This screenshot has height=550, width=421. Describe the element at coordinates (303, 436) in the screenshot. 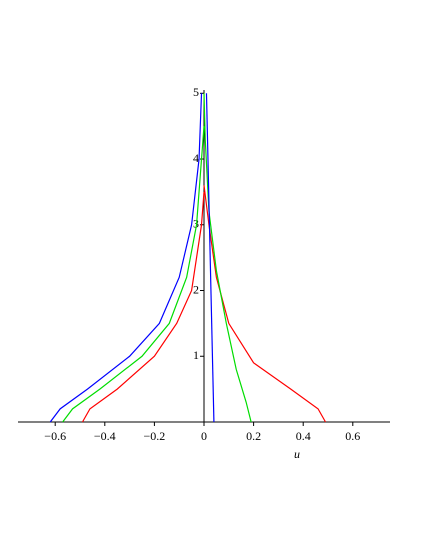

I see `x-tick-label: 0.4` at that location.